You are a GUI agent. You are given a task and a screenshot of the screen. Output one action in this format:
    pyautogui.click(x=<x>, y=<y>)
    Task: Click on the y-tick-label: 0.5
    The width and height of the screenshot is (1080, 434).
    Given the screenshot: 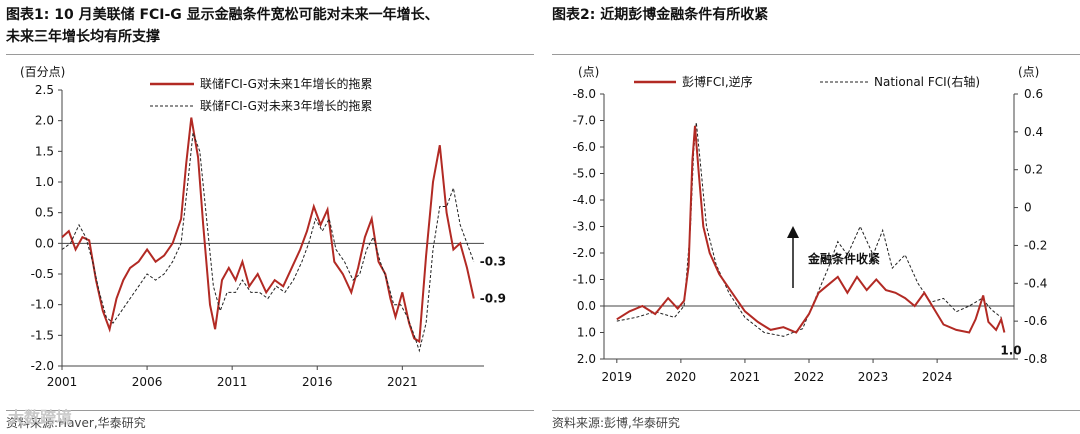 What is the action you would take?
    pyautogui.click(x=44, y=213)
    